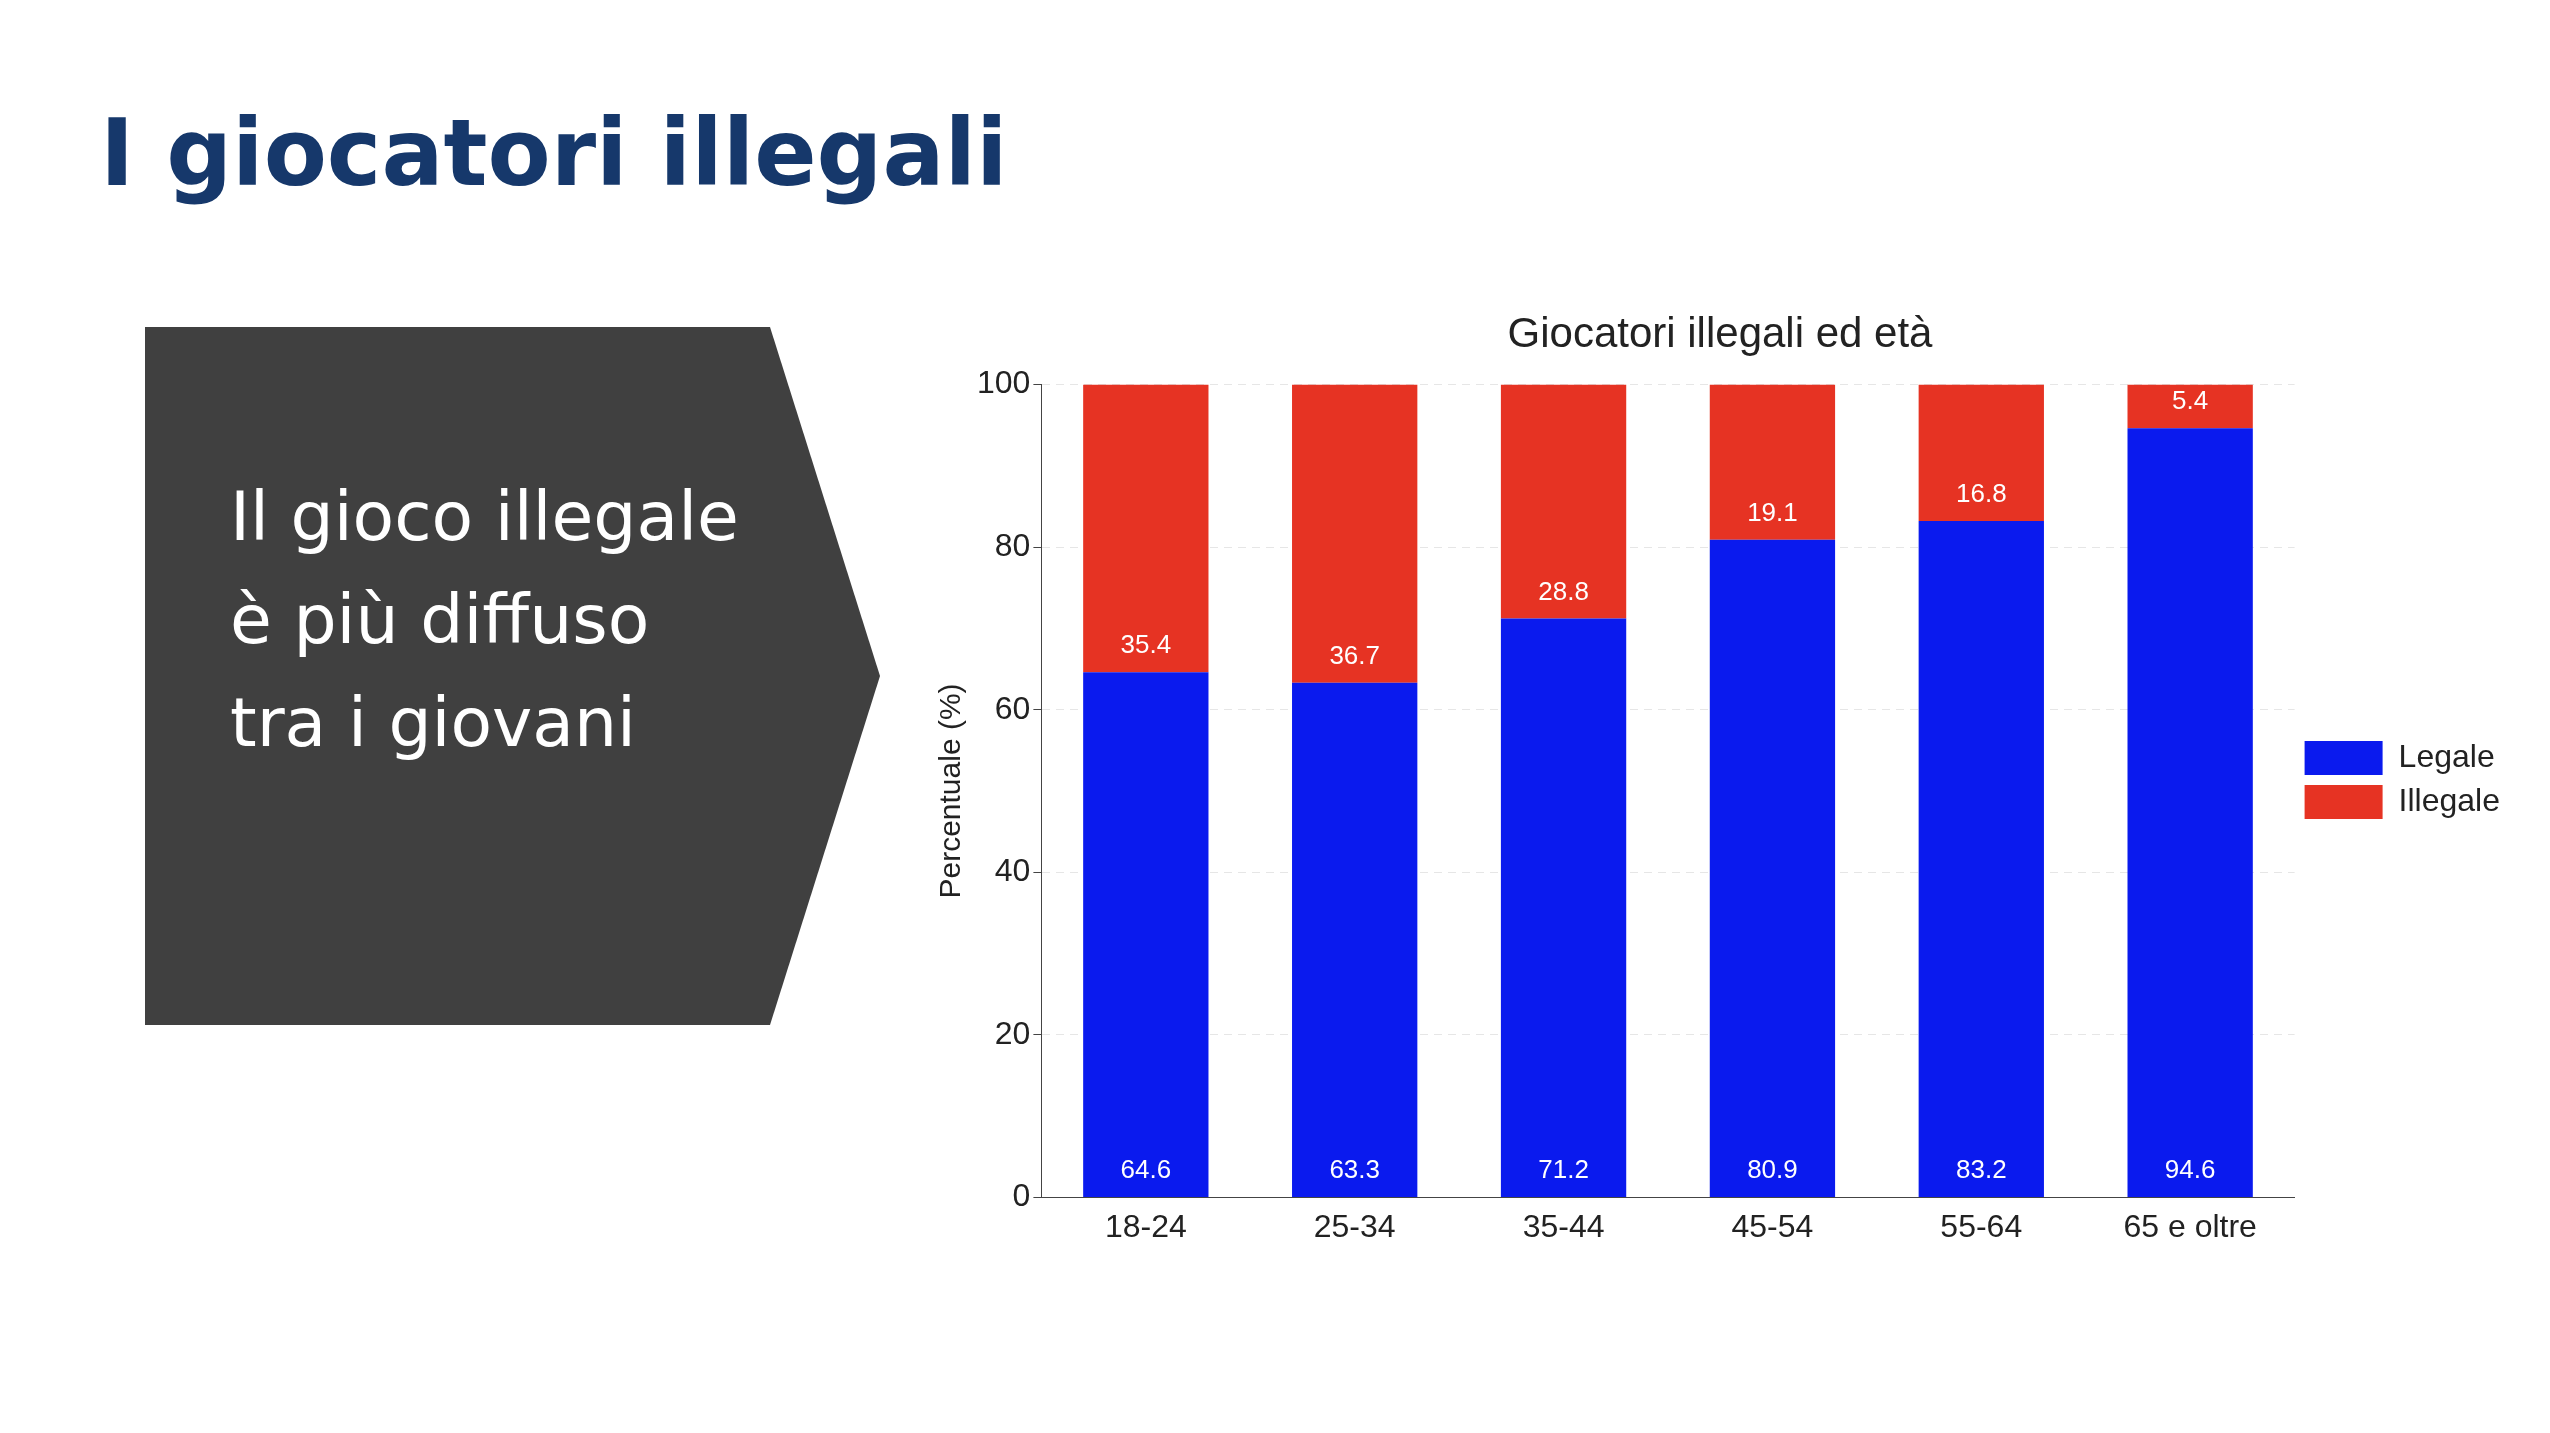 This screenshot has height=1433, width=2550. I want to click on x-tick-label: 25-34, so click(1354, 1225).